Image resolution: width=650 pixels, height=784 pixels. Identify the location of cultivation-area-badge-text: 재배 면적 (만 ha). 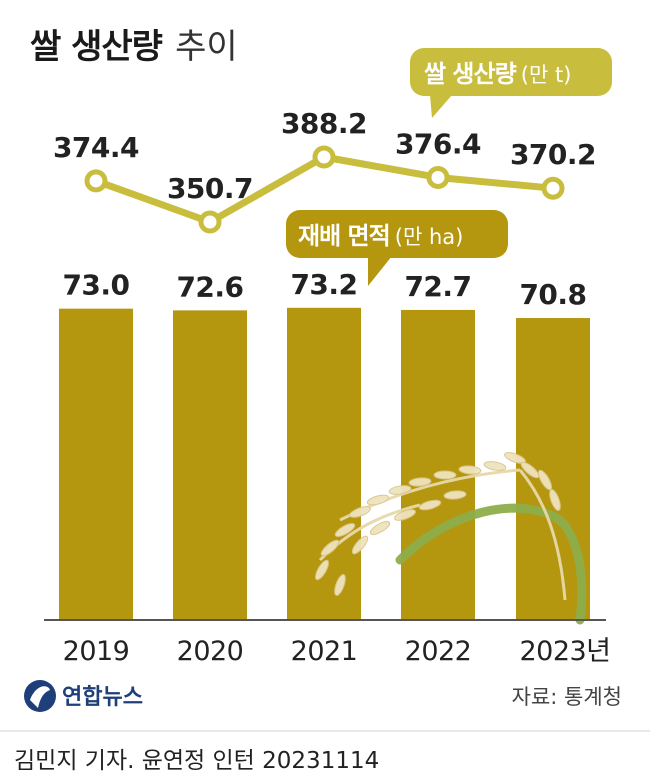
(380, 236).